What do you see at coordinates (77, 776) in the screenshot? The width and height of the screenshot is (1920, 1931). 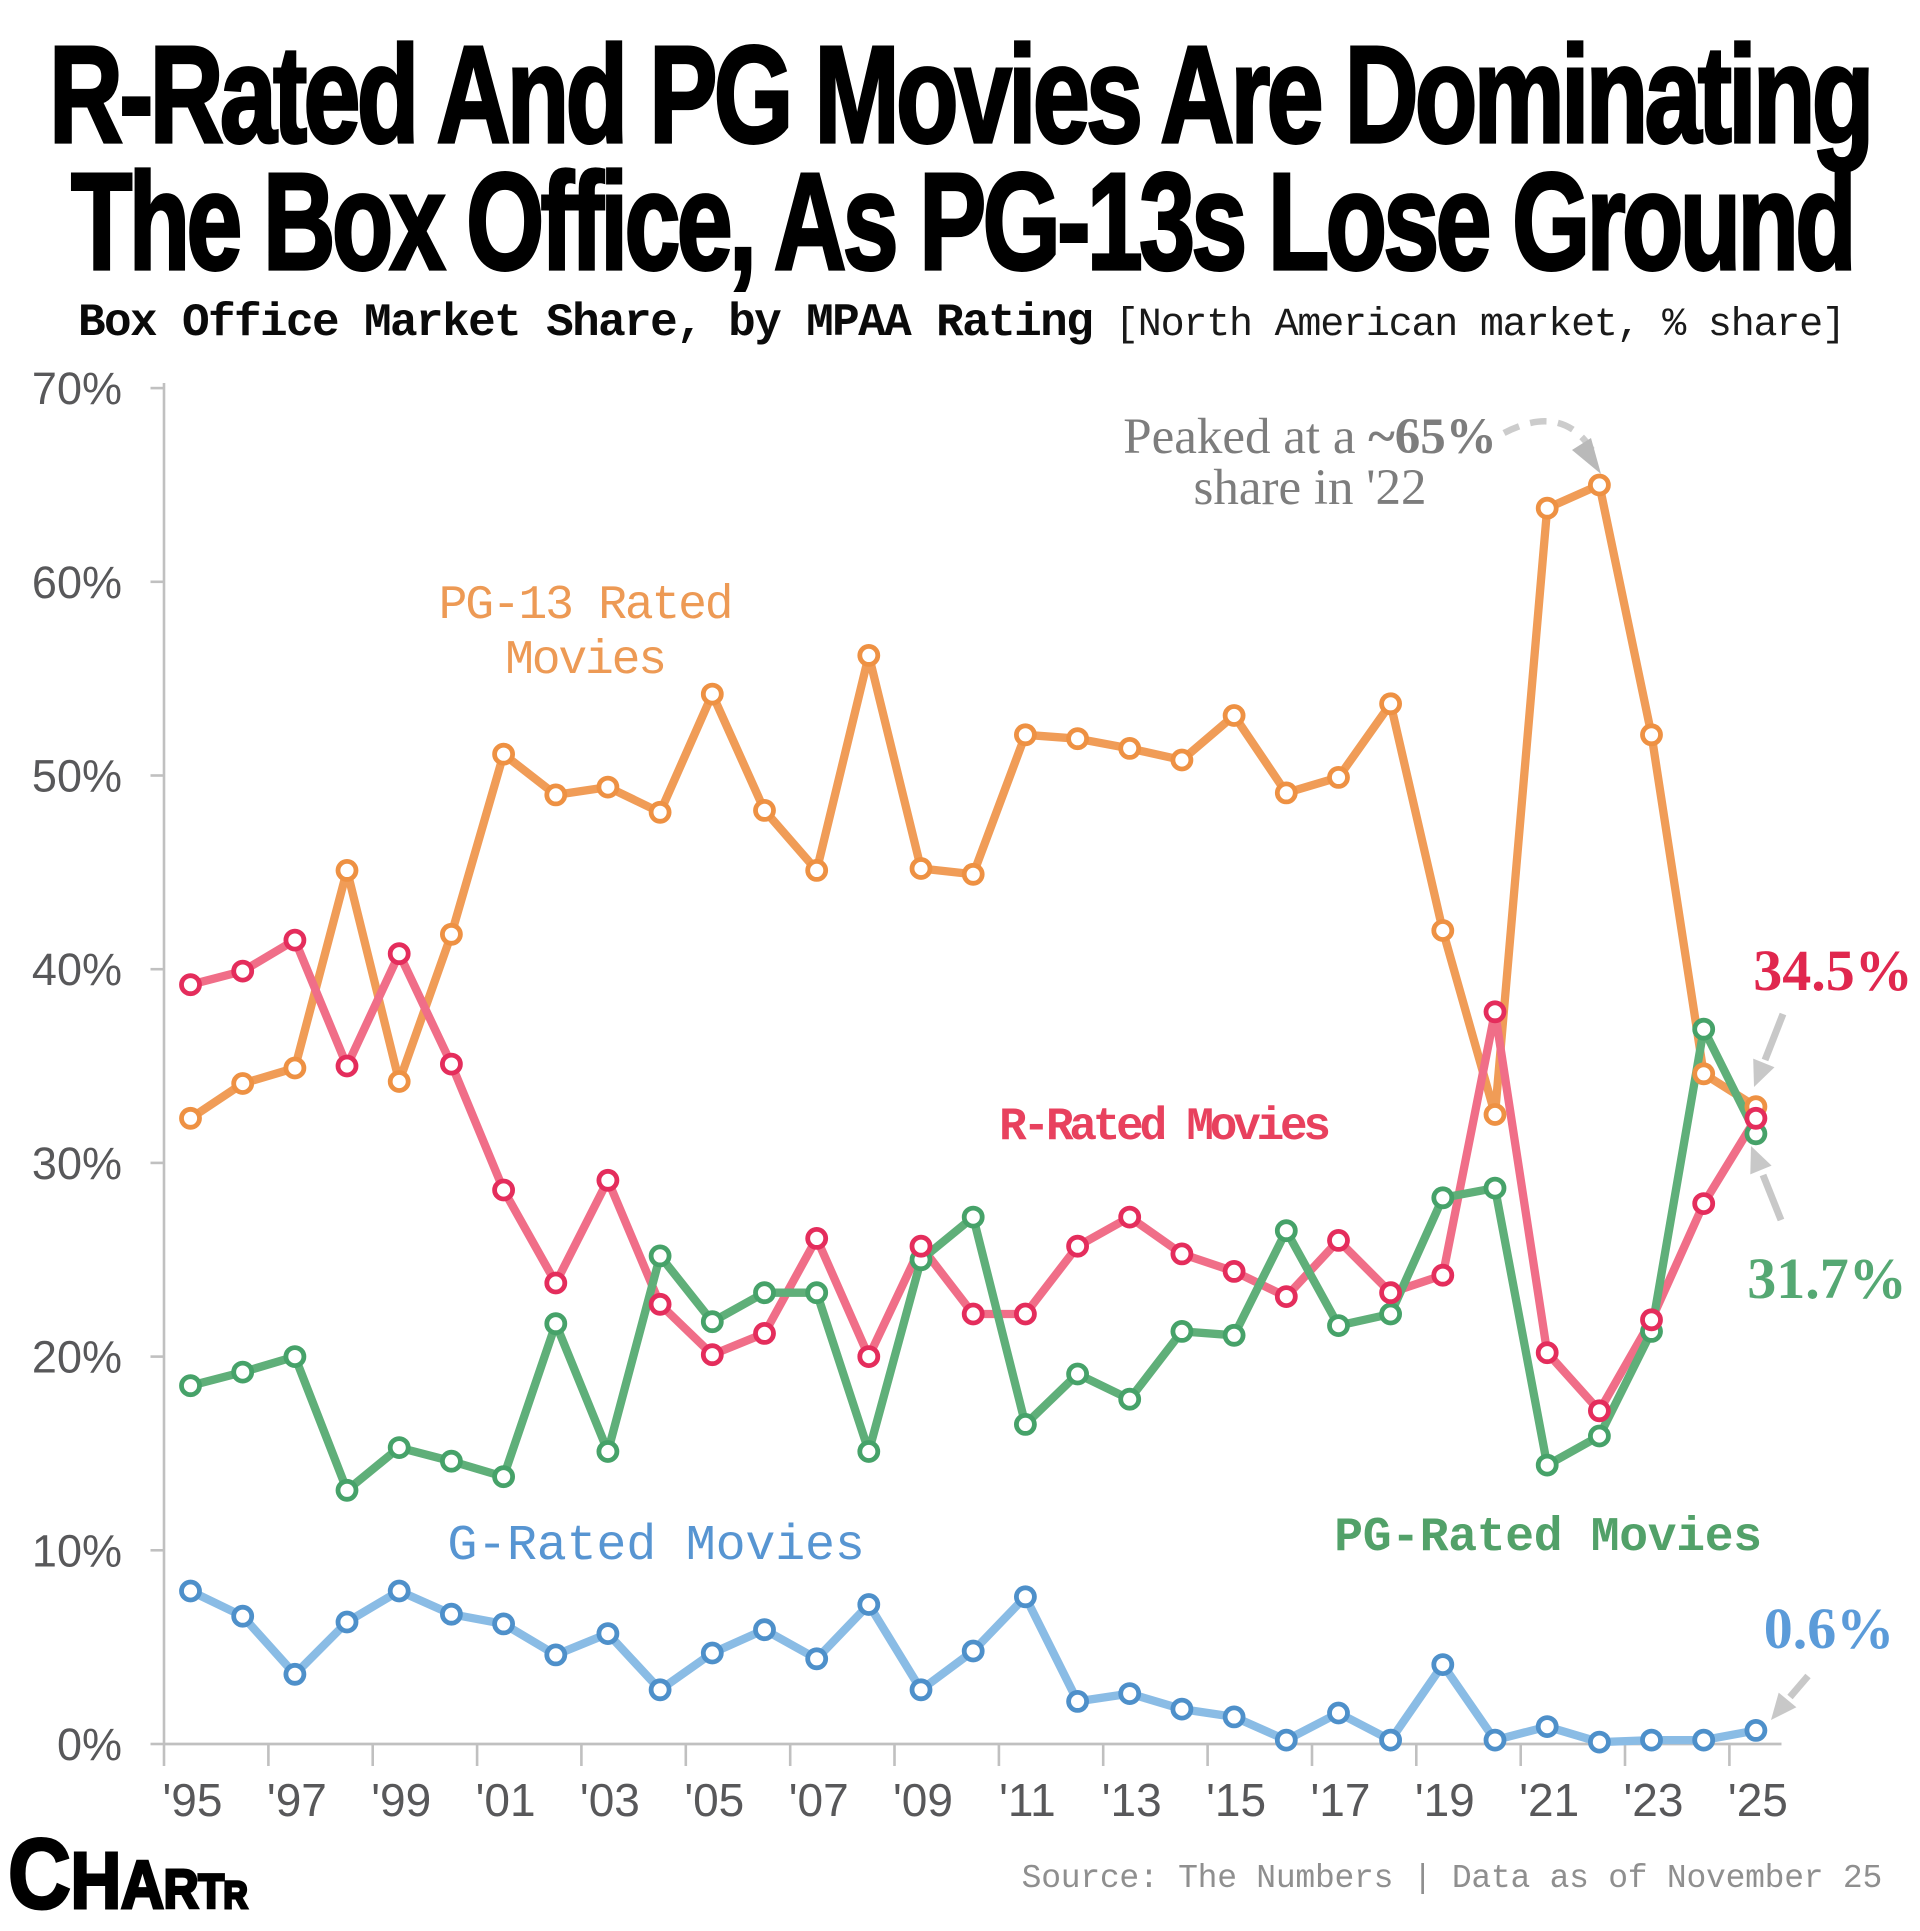 I see `svg-text: 50%` at bounding box center [77, 776].